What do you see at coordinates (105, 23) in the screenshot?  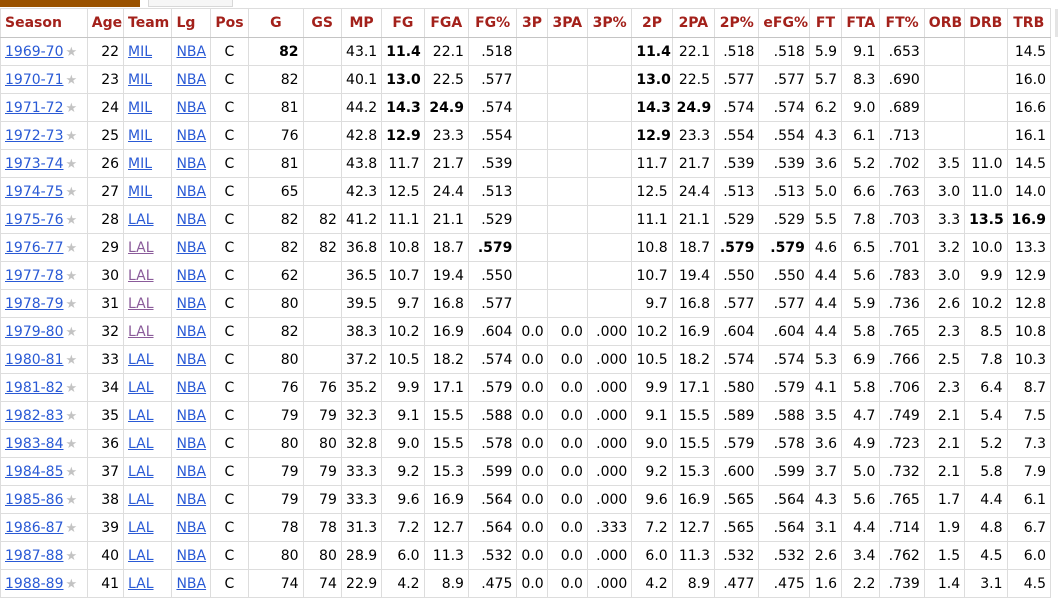 I see `column-header-age: Age` at bounding box center [105, 23].